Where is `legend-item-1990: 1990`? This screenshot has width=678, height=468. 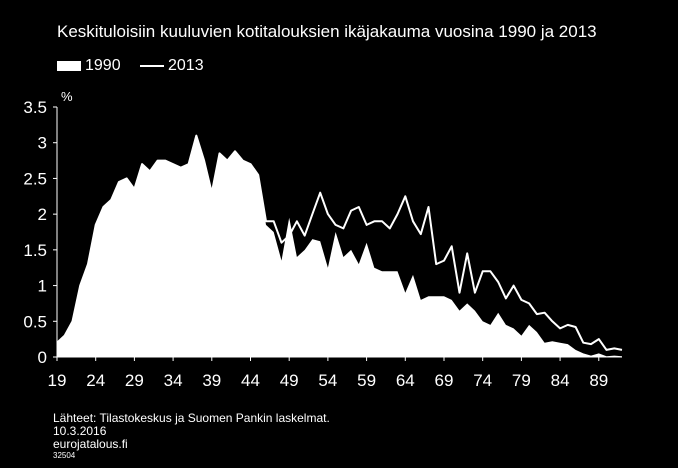 legend-item-1990: 1990 is located at coordinates (89, 66).